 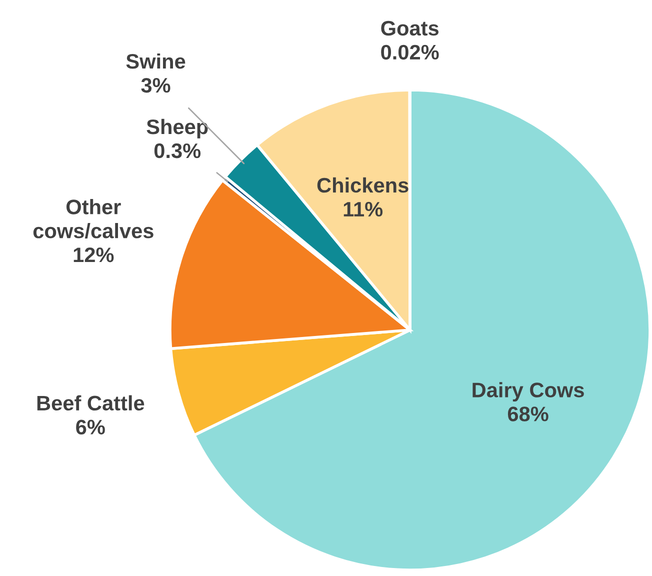 I want to click on slice-label: Swine, so click(x=156, y=61).